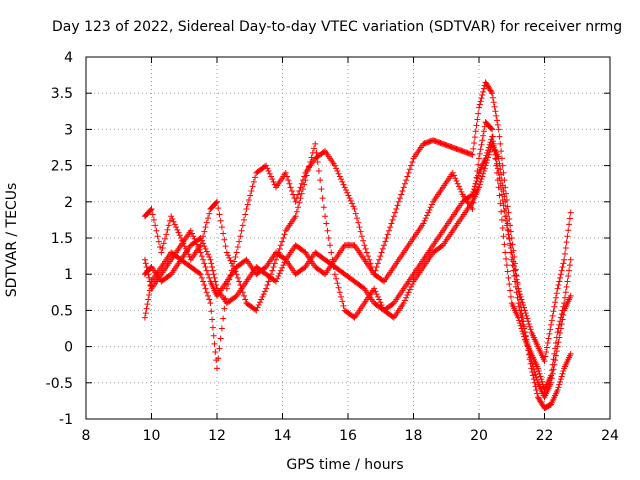 The height and width of the screenshot is (480, 640). What do you see at coordinates (62, 167) in the screenshot?
I see `y-tick-label: 2.5` at bounding box center [62, 167].